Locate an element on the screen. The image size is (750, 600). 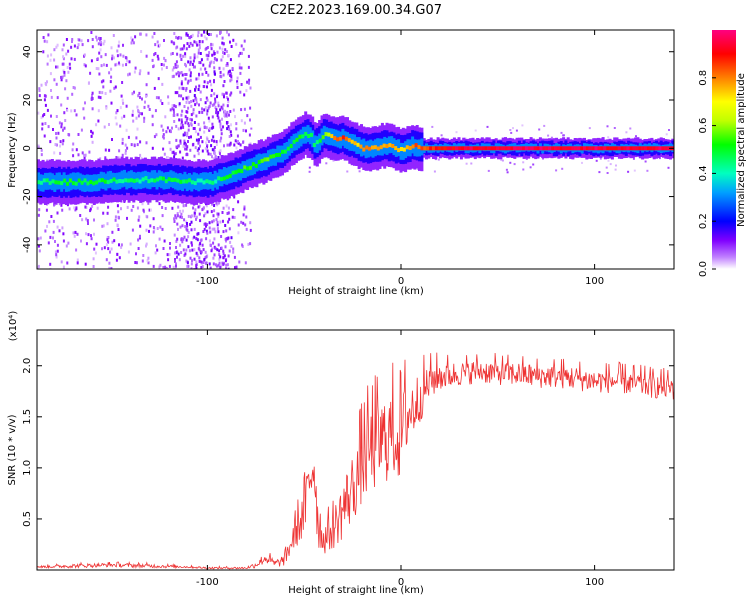
colorbar-tick-label: 0.0 is located at coordinates (703, 269).